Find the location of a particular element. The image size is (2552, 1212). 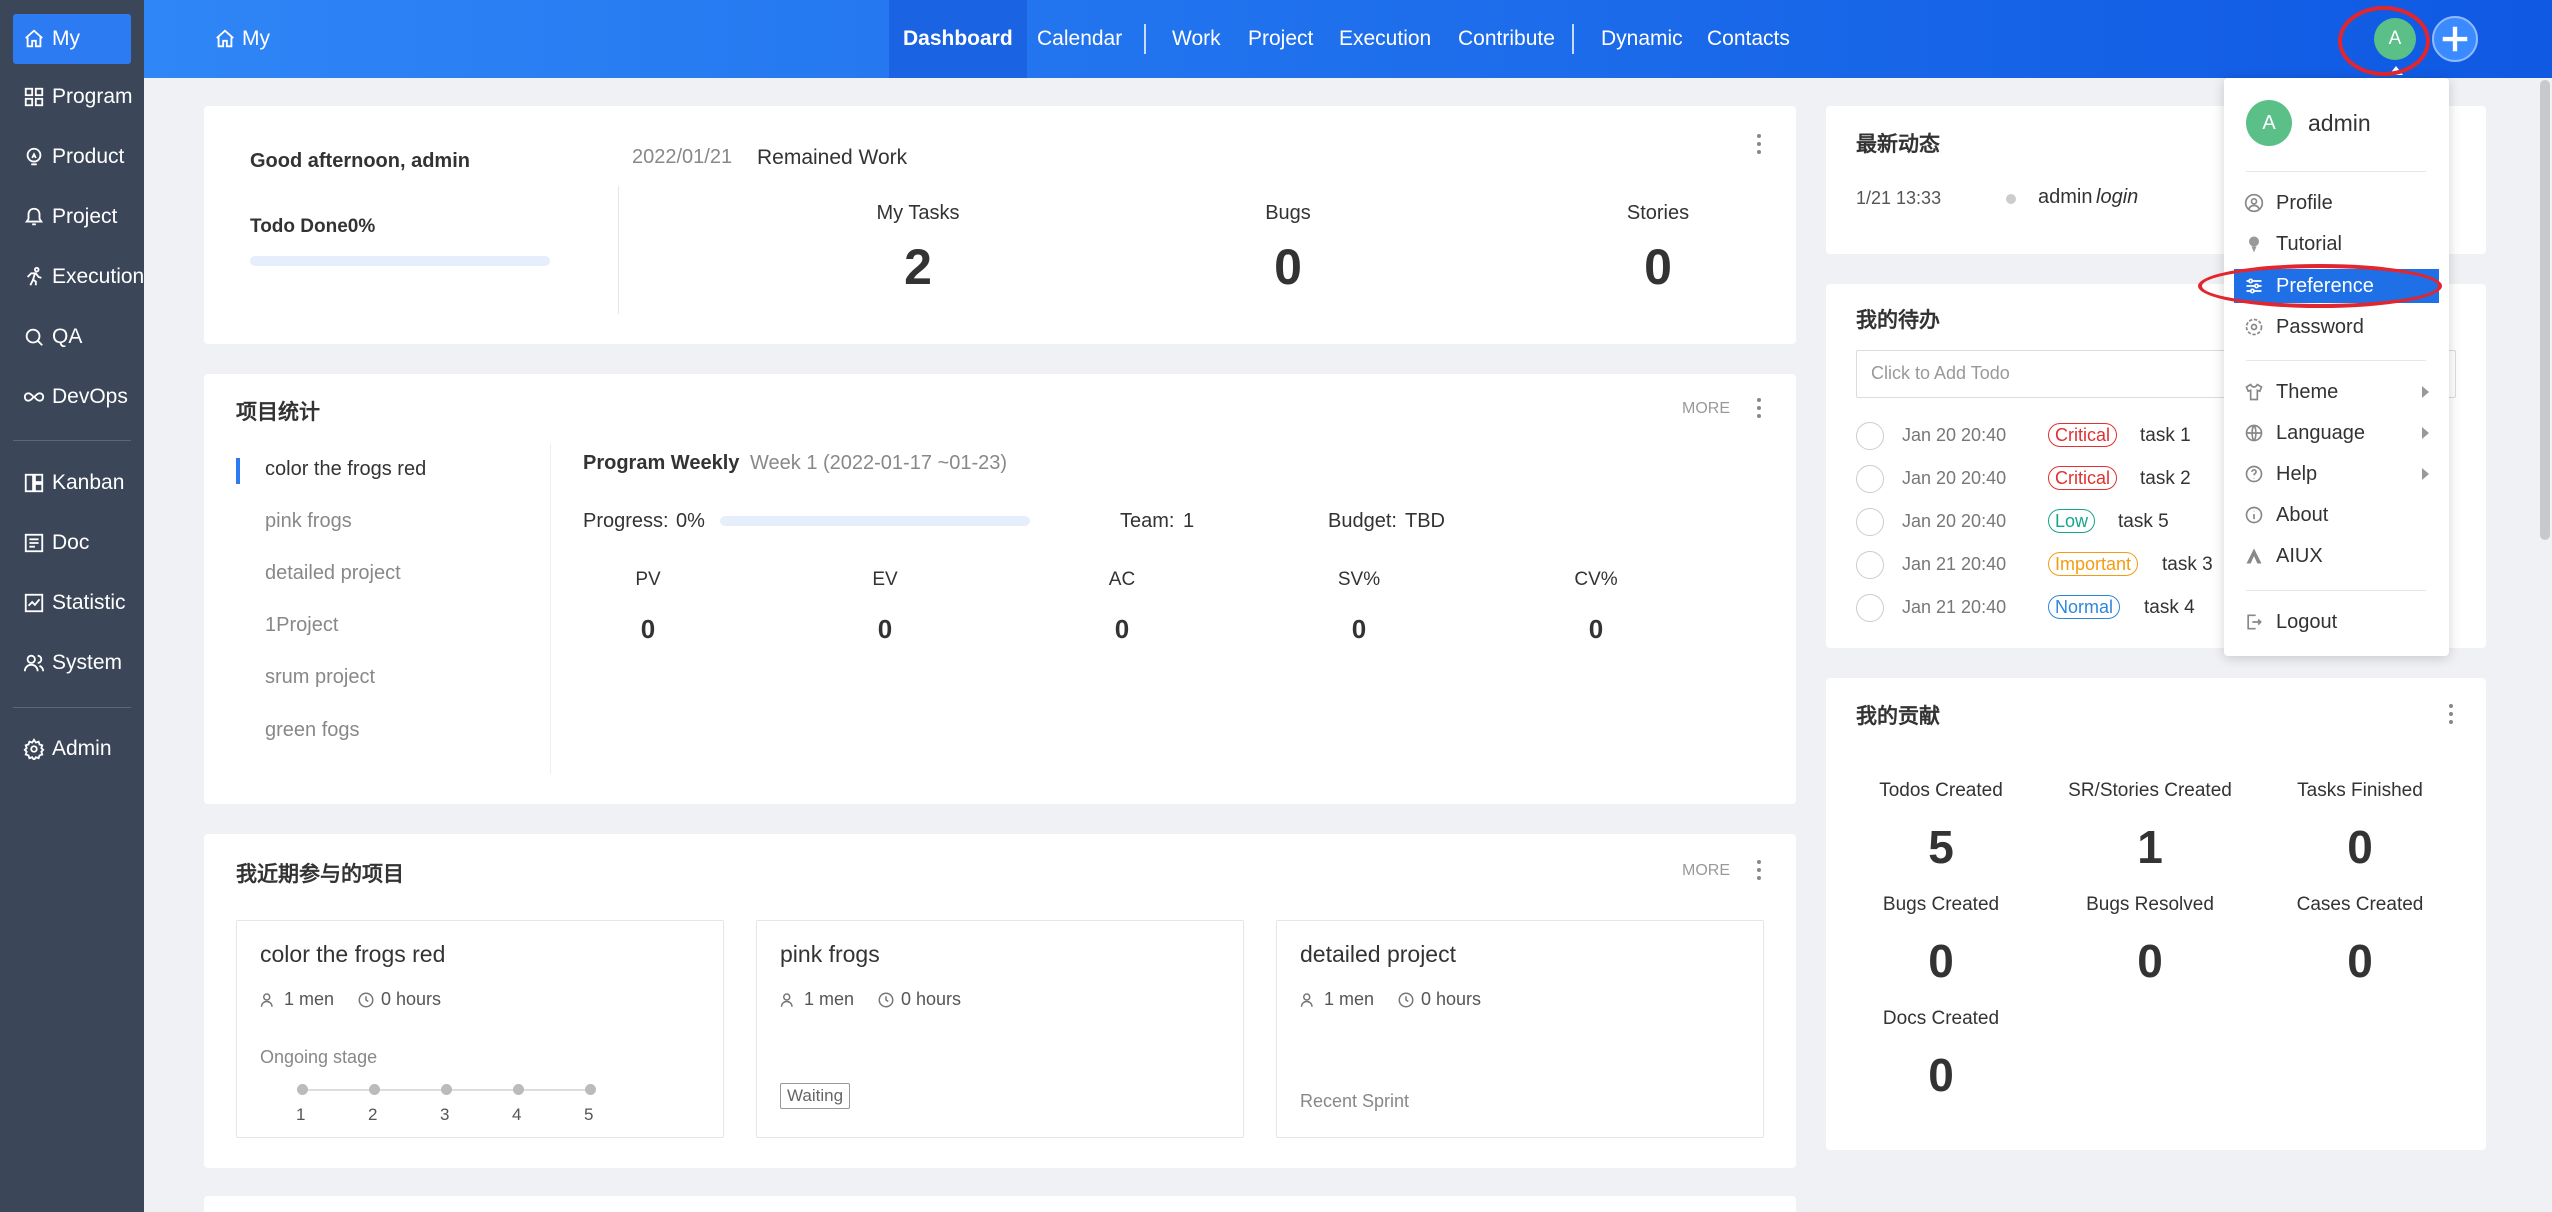

contribution-value: 5 is located at coordinates (1941, 847).